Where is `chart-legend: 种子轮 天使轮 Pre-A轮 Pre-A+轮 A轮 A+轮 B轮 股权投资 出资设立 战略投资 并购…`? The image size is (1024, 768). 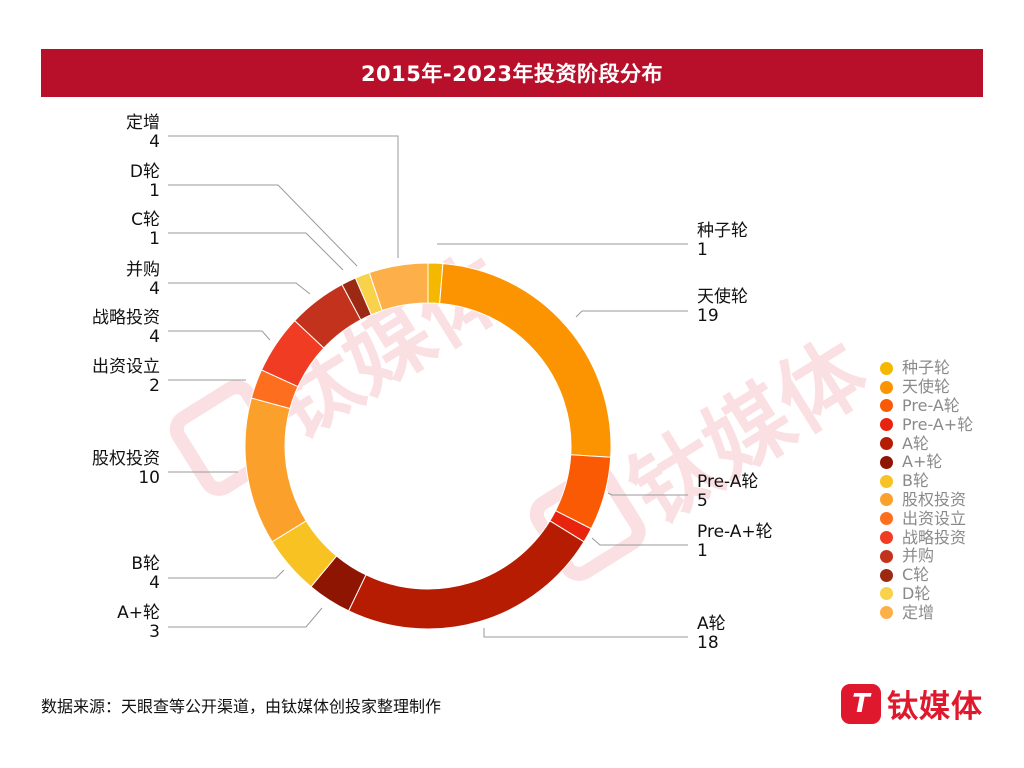 chart-legend: 种子轮 天使轮 Pre-A轮 Pre-A+轮 A轮 A+轮 B轮 股权投资 出资设立 战略投资 并购… is located at coordinates (945, 490).